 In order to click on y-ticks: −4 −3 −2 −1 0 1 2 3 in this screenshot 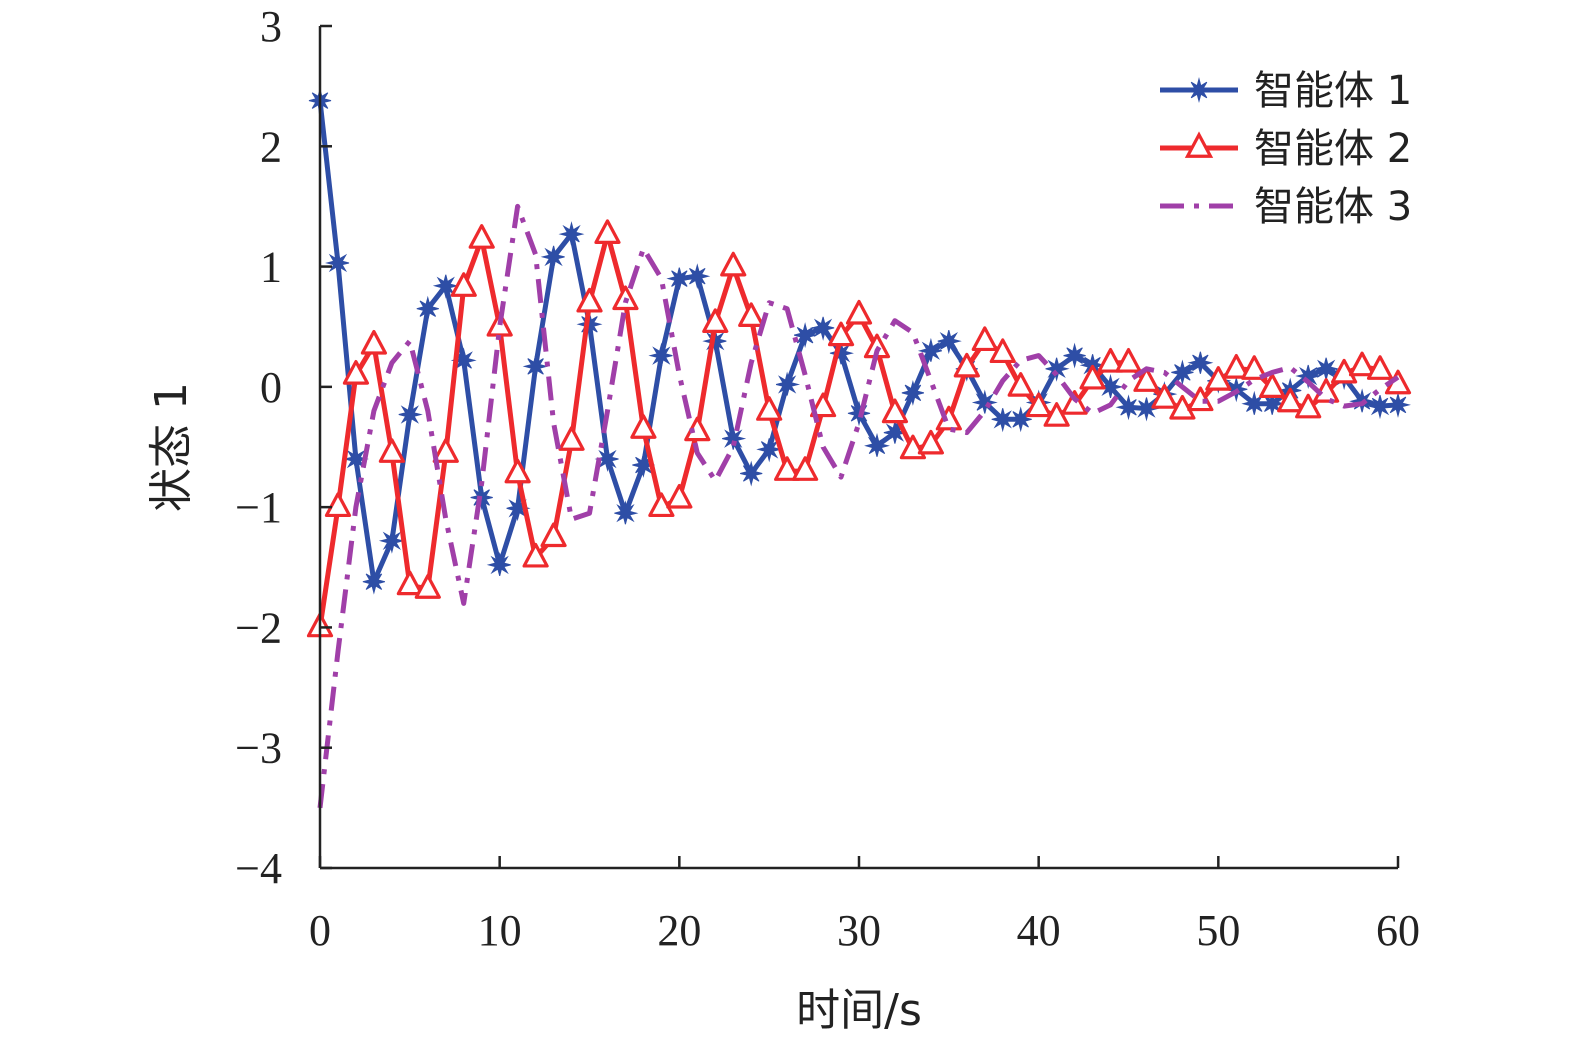, I will do `click(283, 447)`.